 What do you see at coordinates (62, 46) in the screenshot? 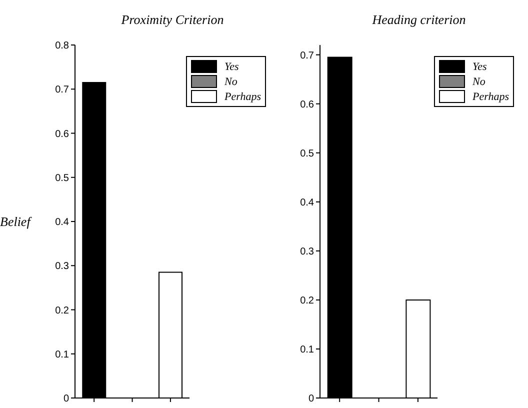
I see `y-tick-label: 0.8` at bounding box center [62, 46].